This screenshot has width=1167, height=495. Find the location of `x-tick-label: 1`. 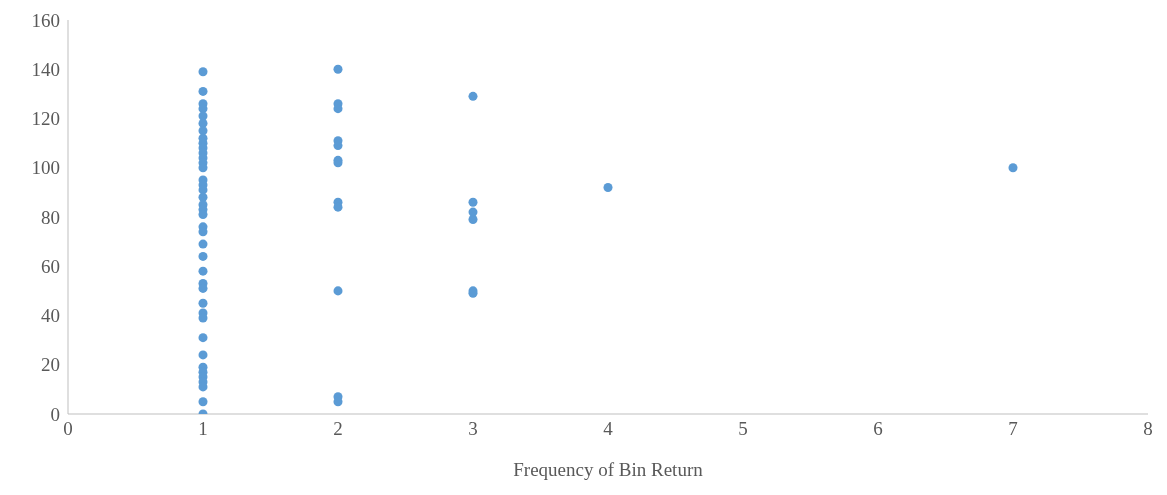

x-tick-label: 1 is located at coordinates (203, 429).